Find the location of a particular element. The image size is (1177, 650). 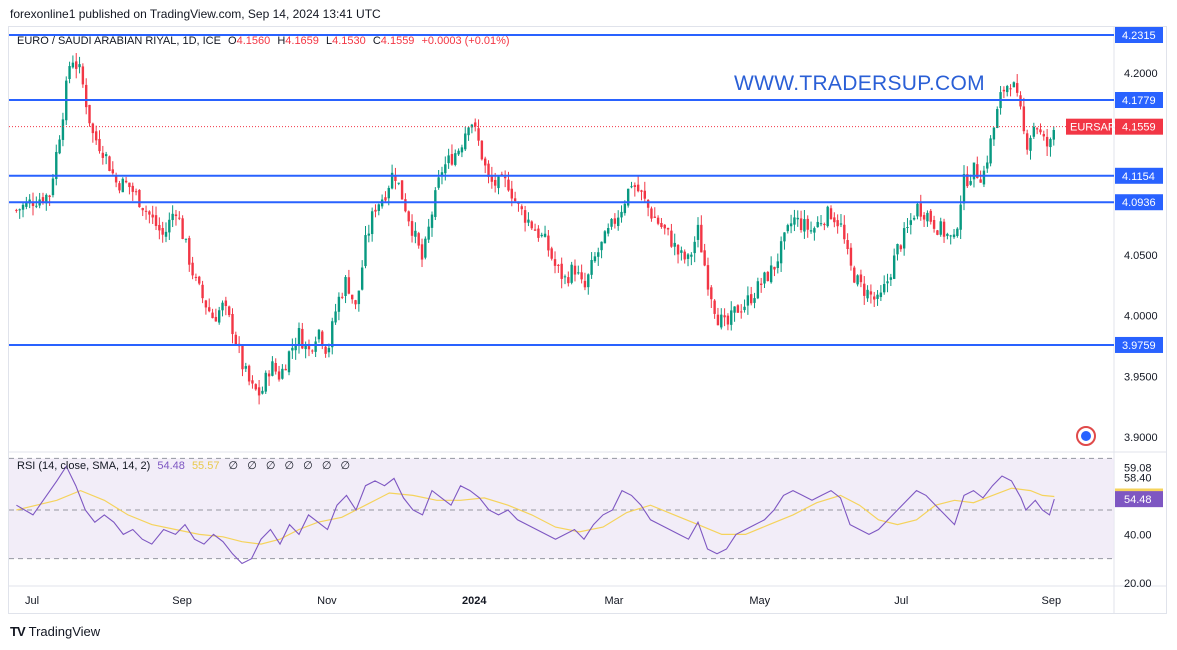

open-label: O is located at coordinates (232, 41).